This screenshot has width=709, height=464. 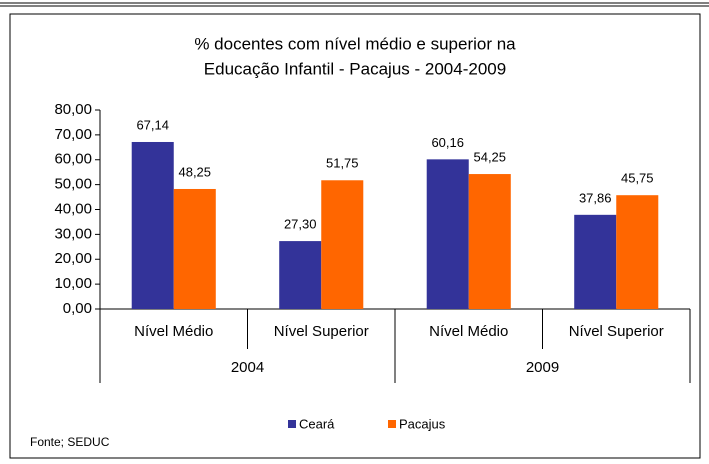 What do you see at coordinates (70, 442) in the screenshot?
I see `source: Fonte; SEDUC` at bounding box center [70, 442].